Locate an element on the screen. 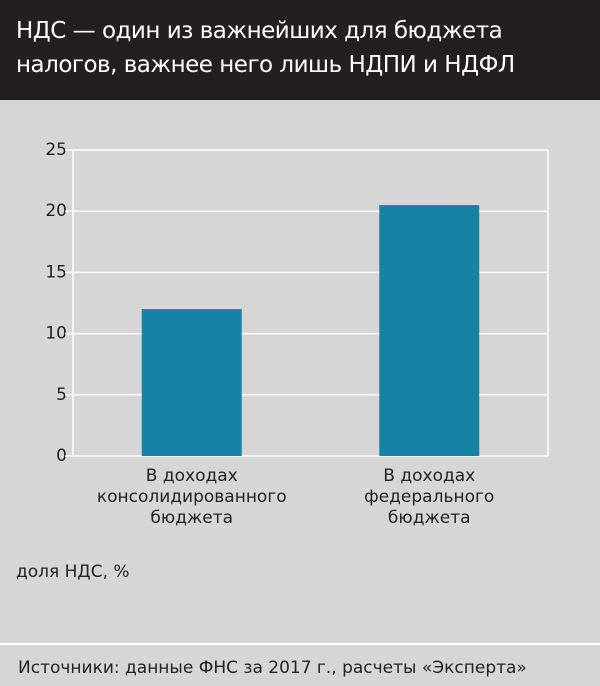 The height and width of the screenshot is (686, 600). axis-label: доля НДС, % is located at coordinates (73, 572).